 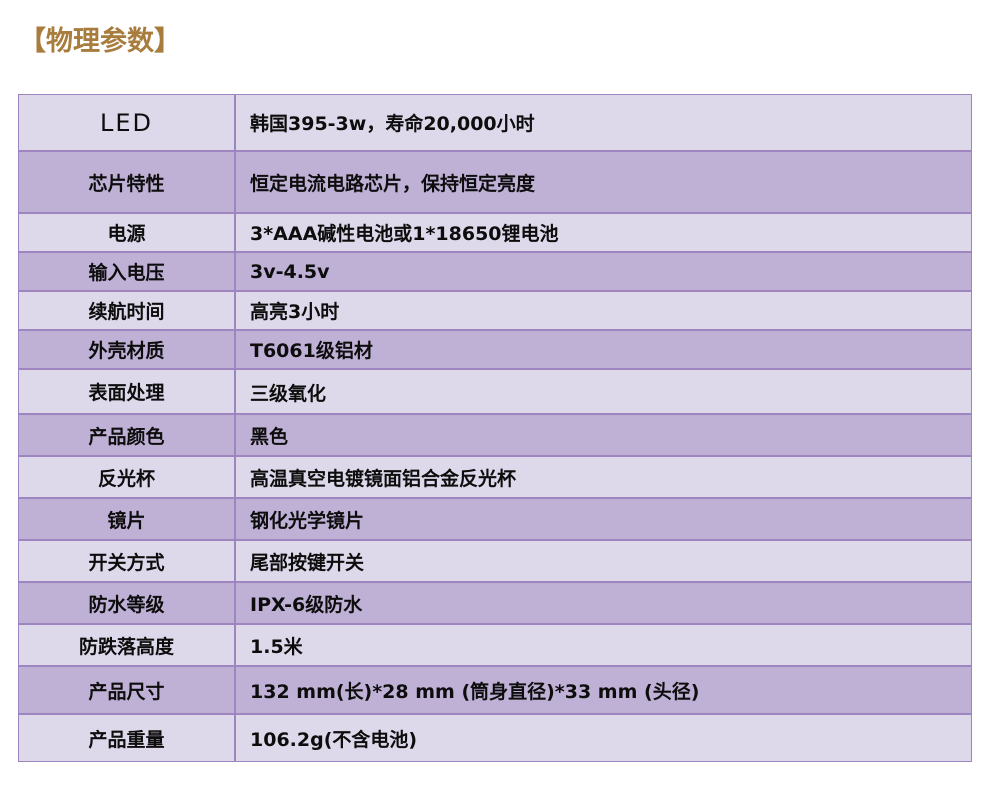 What do you see at coordinates (603, 122) in the screenshot?
I see `spec-value: 韩国395-3w，寿命20,000小时` at bounding box center [603, 122].